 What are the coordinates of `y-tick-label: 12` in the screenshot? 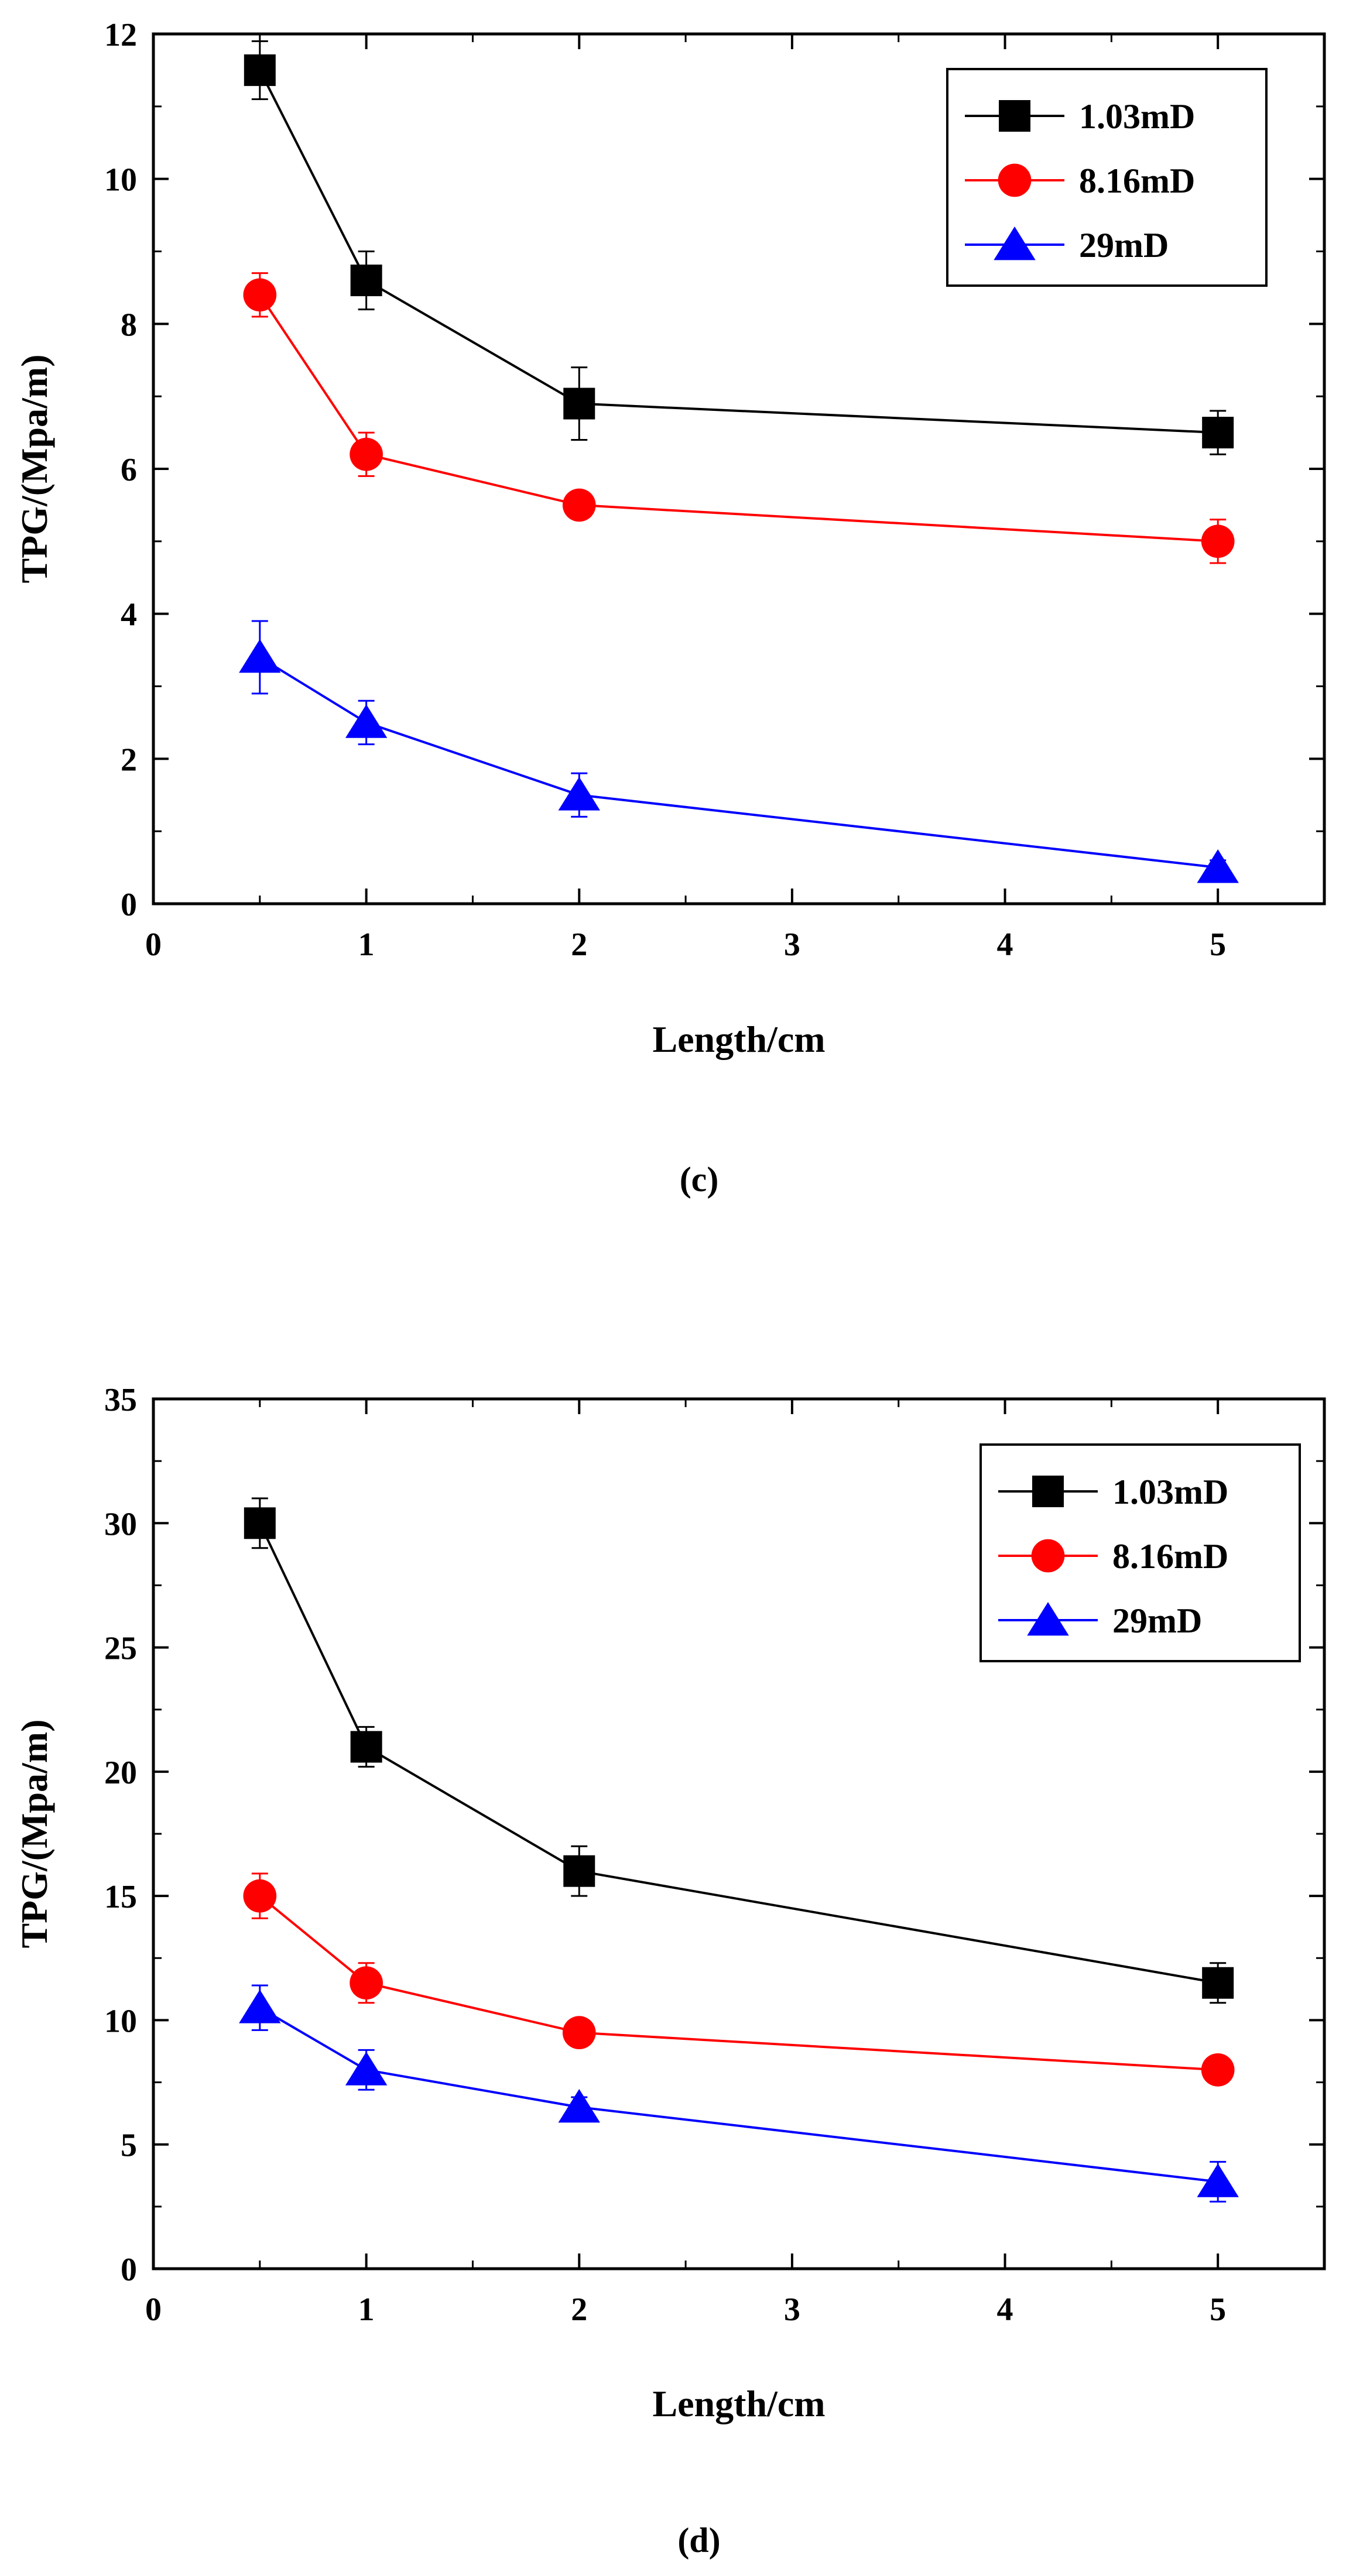 It's located at (120, 35).